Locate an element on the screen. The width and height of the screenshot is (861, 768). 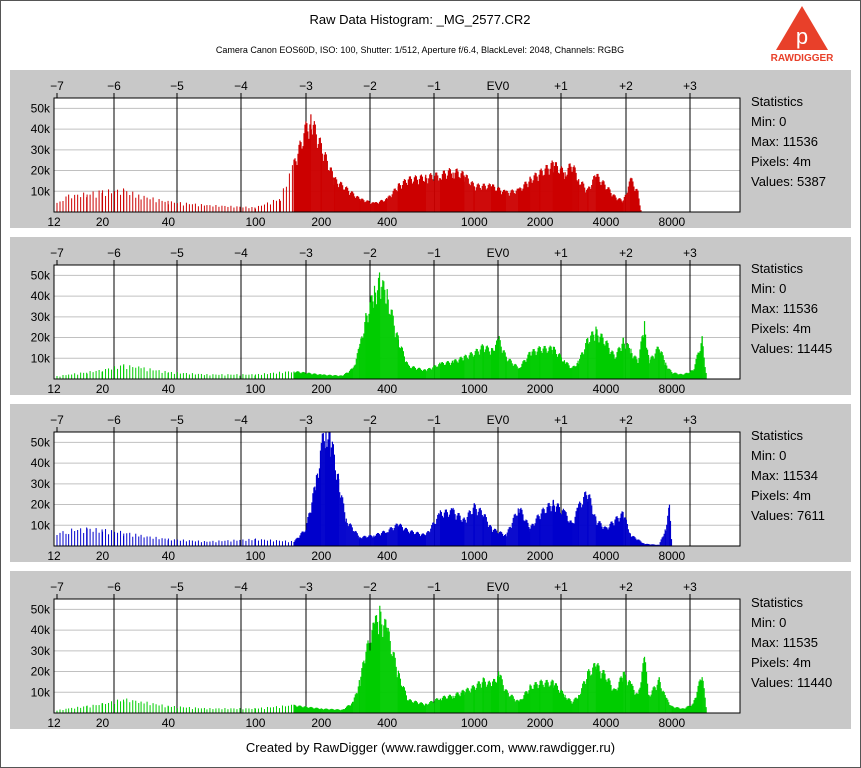
x-tick-label: 40 is located at coordinates (169, 221).